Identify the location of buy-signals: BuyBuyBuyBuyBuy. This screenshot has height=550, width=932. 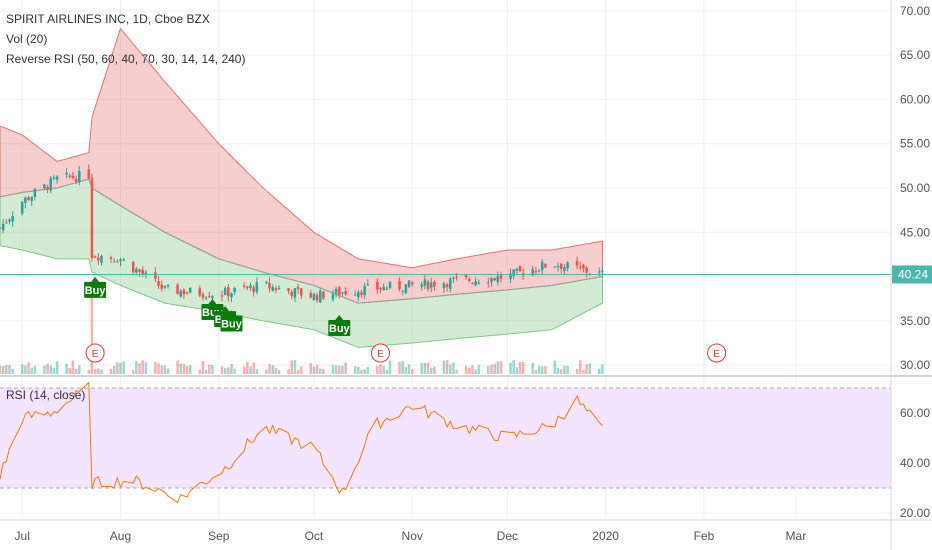
(217, 306).